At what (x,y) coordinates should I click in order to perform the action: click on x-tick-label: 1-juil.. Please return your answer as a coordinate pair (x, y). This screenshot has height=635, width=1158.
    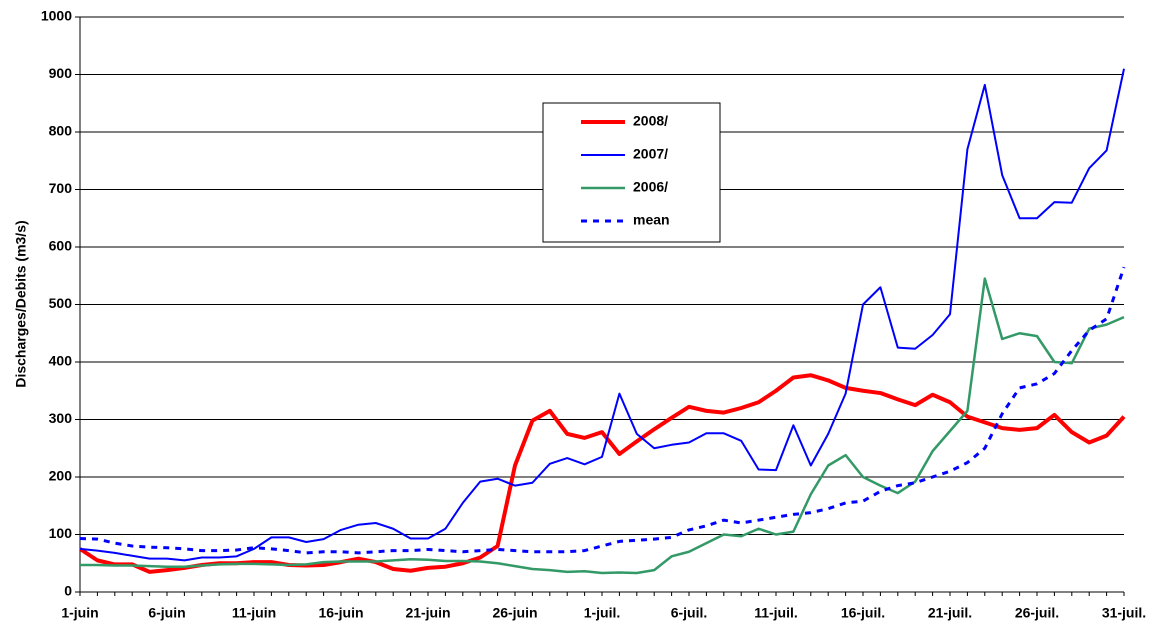
    Looking at the image, I should click on (602, 613).